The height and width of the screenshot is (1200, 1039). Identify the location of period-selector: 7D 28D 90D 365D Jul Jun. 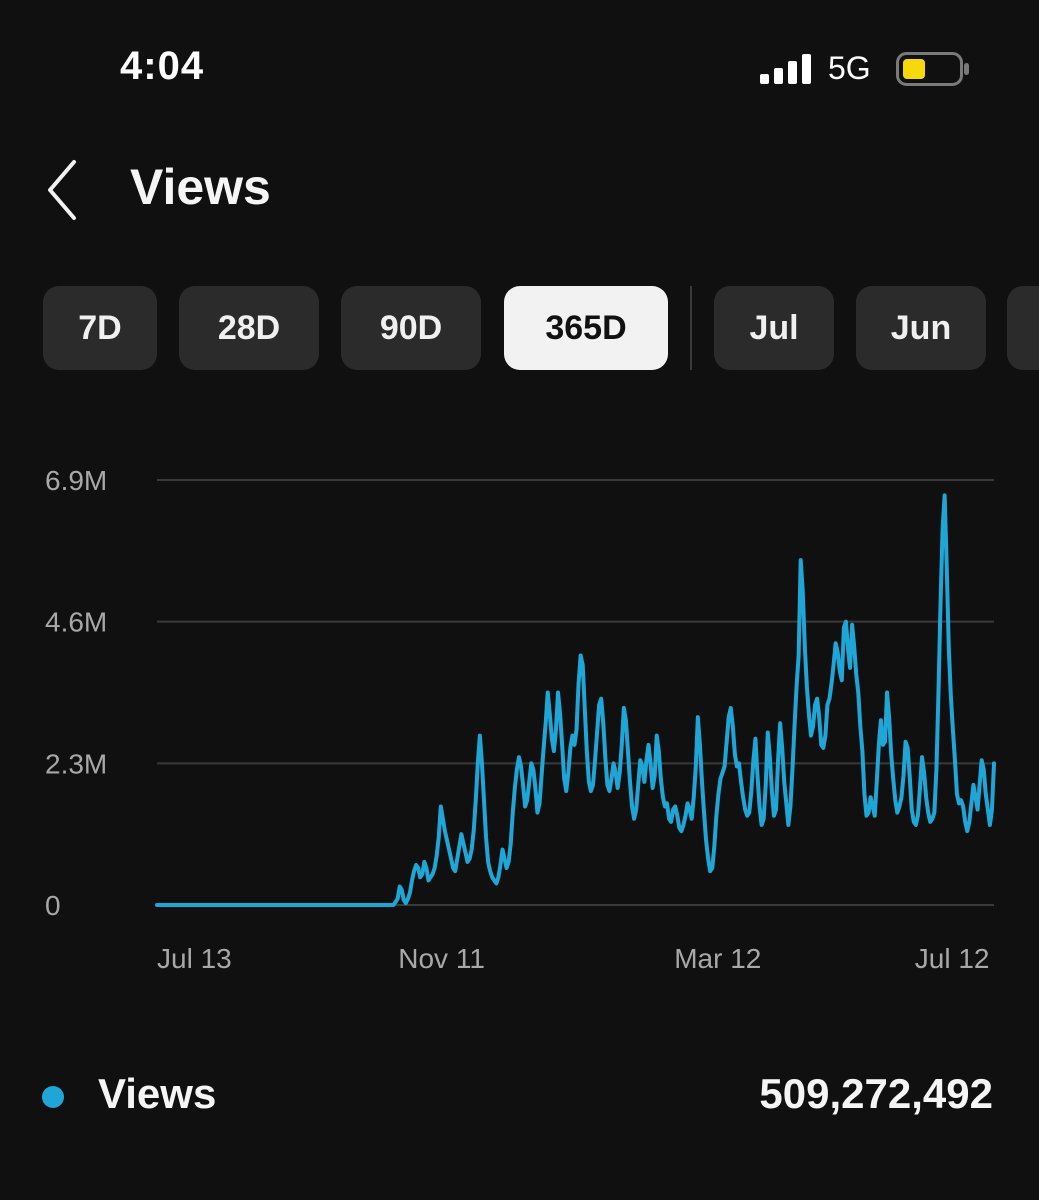
(519, 329).